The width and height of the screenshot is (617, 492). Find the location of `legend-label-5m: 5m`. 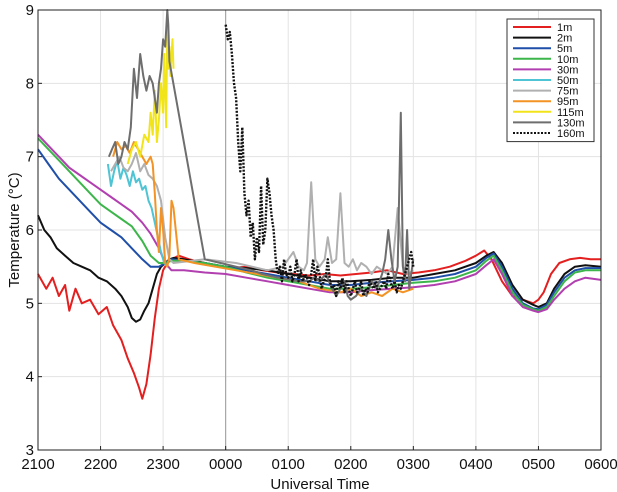

legend-label-5m: 5m is located at coordinates (564, 49).